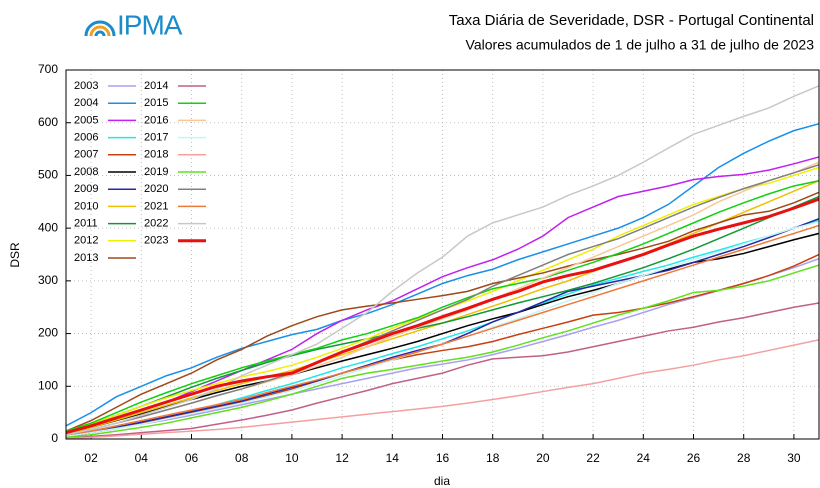 Image resolution: width=820 pixels, height=488 pixels. Describe the element at coordinates (156, 86) in the screenshot. I see `legend-label: 2014` at that location.